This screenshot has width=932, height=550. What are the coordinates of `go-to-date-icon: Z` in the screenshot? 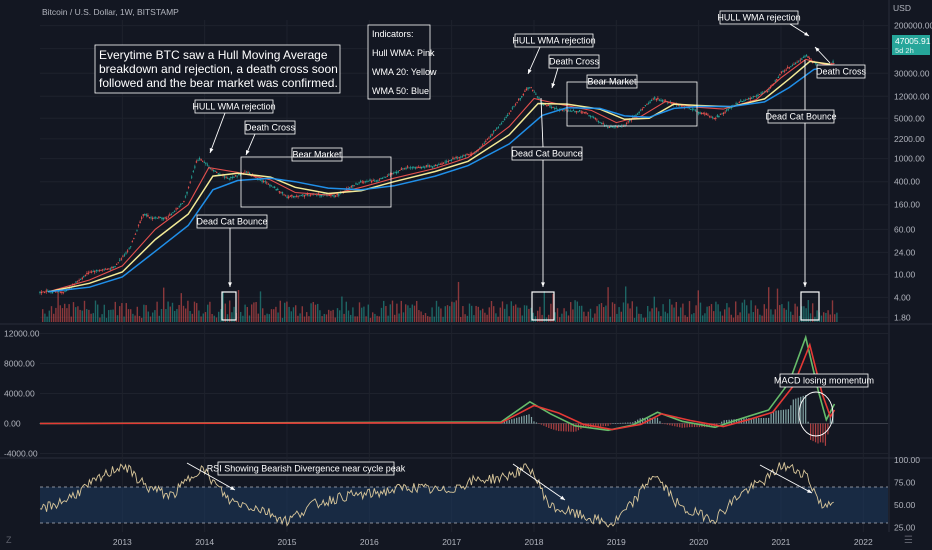 It's located at (9, 540).